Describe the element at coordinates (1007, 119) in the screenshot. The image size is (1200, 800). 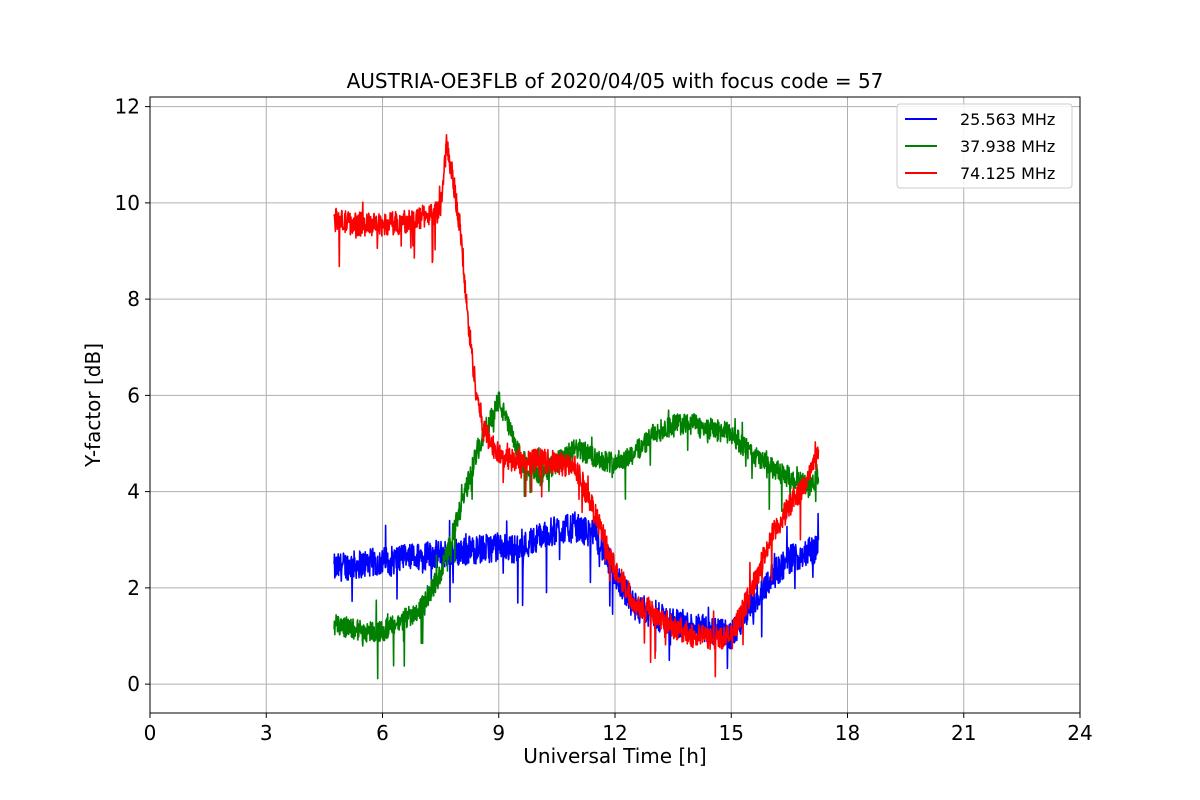
I see `legend-entry-label: 25.563 MHz` at that location.